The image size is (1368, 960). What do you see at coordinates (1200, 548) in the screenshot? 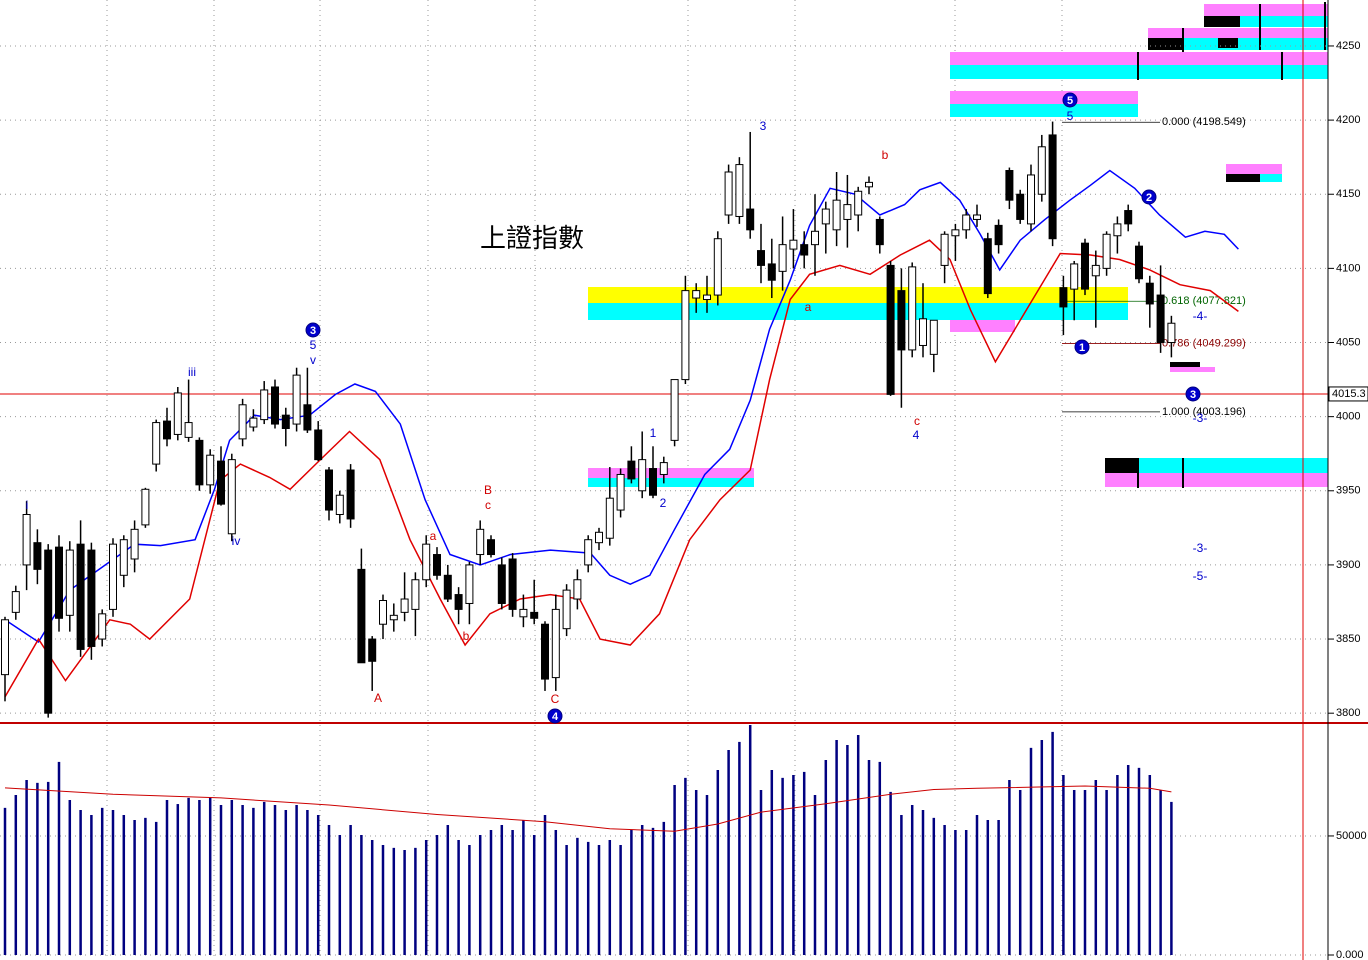
I see `wave-label: -3-` at bounding box center [1200, 548].